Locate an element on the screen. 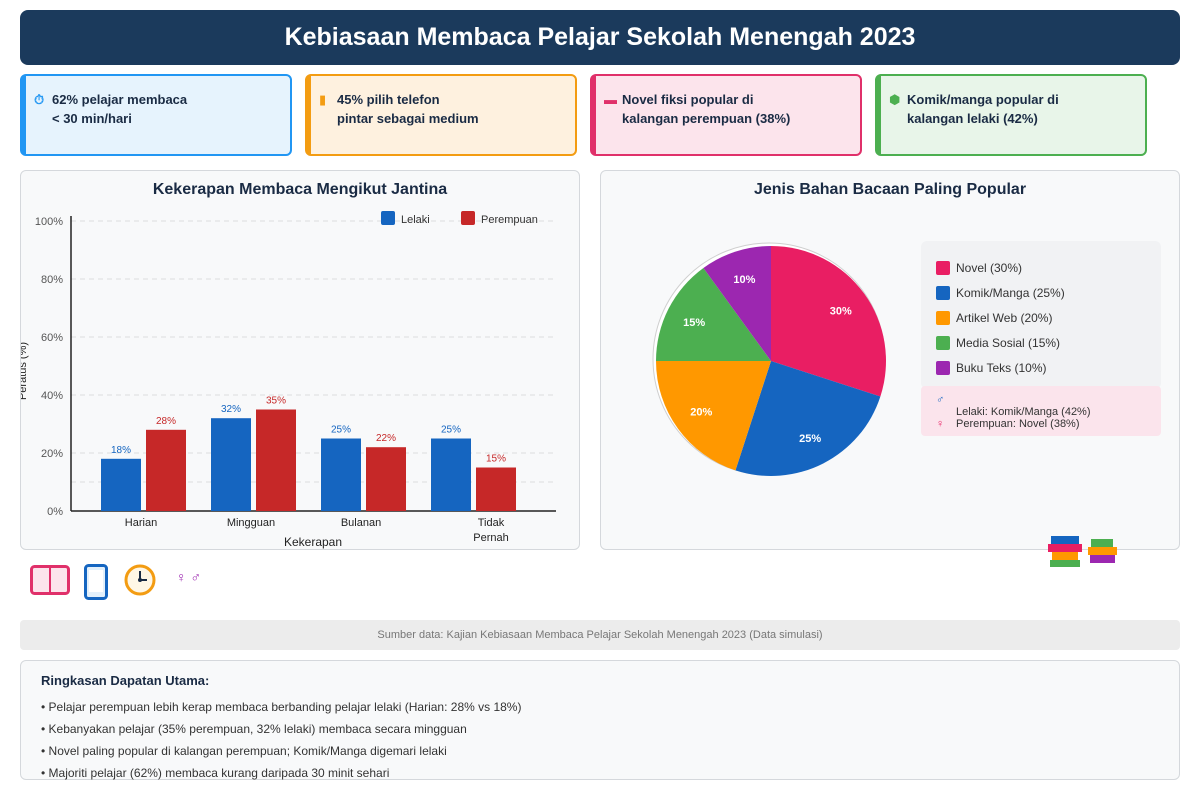 The height and width of the screenshot is (800, 1200). pie-slice-label: 10% is located at coordinates (744, 280).